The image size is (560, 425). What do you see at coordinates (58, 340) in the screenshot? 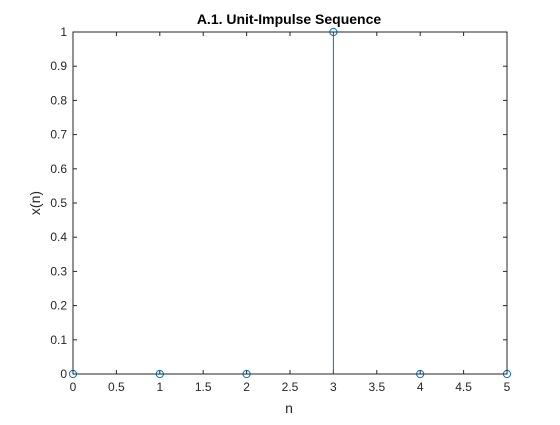
I see `y-tick-label: 0.1` at bounding box center [58, 340].